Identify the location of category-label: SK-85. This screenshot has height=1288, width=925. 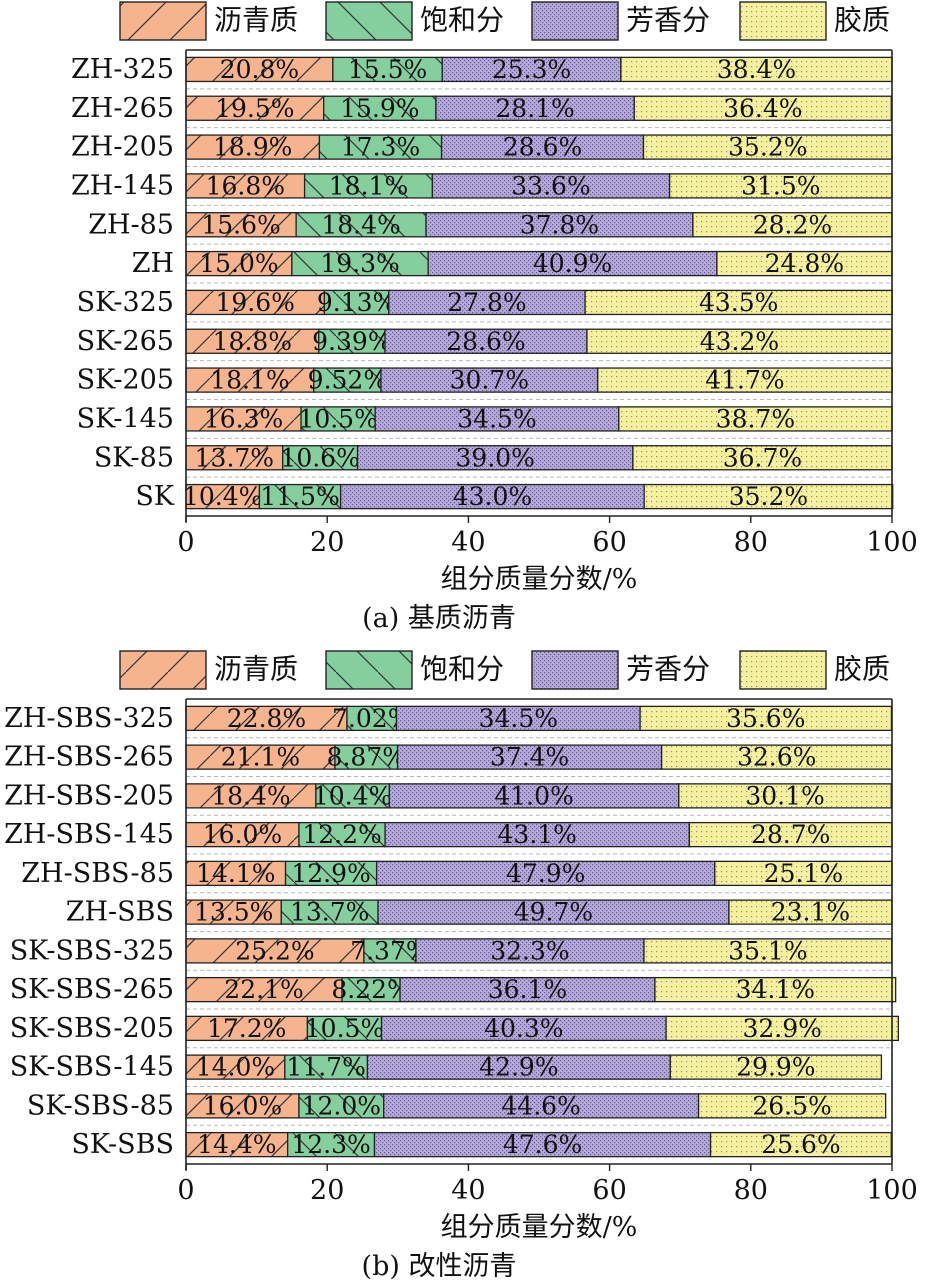
(134, 457).